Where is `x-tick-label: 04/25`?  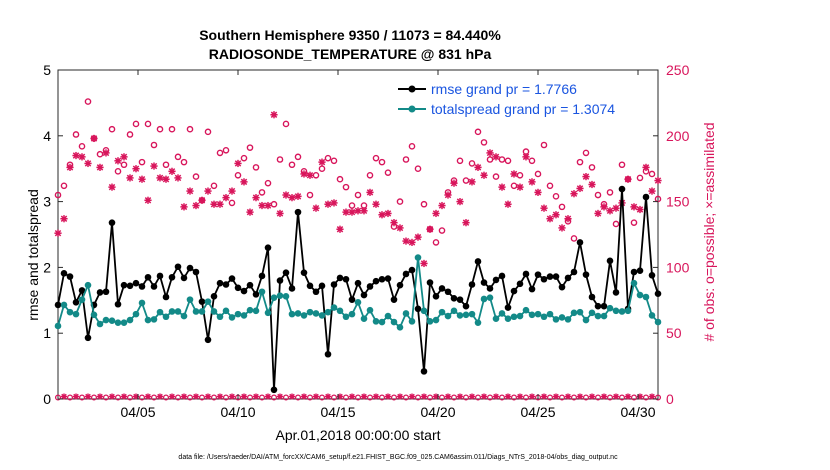
x-tick-label: 04/25 is located at coordinates (537, 412).